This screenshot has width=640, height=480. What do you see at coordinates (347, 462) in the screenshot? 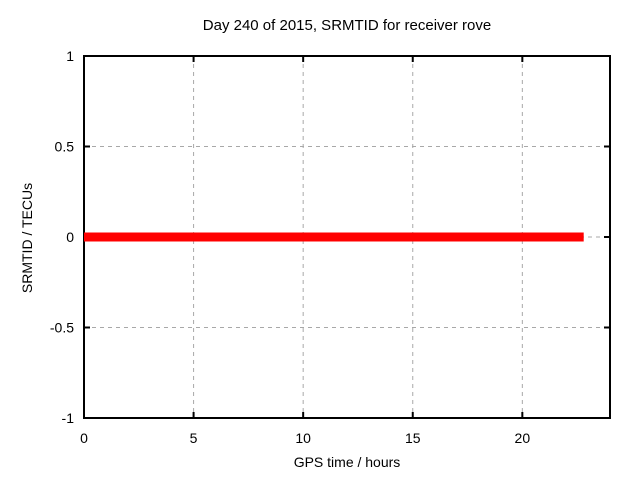
I see `x-axis-label: GPS time / hours` at bounding box center [347, 462].